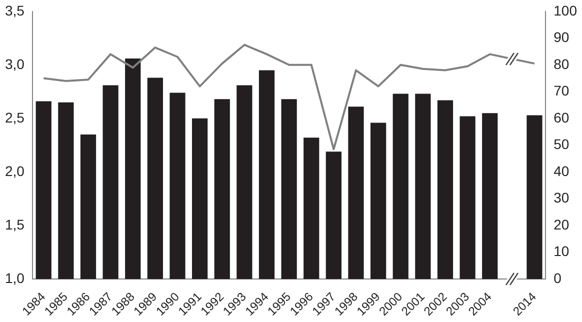 This screenshot has width=582, height=322. Describe the element at coordinates (14, 278) in the screenshot. I see `y-tick-label: 1,0` at that location.